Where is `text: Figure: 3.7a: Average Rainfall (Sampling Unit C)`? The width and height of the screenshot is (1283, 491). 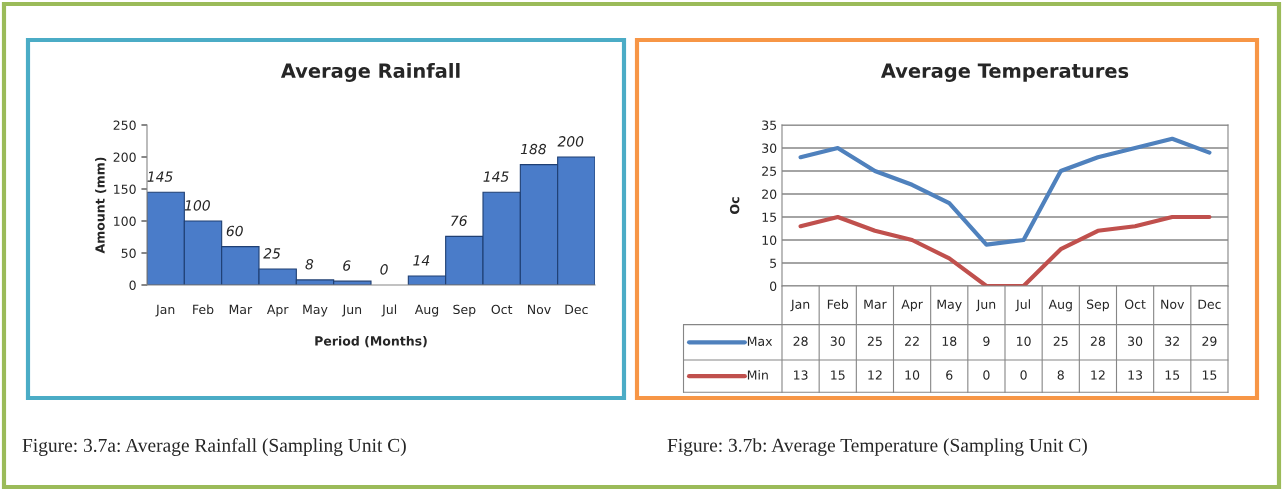
text: Figure: 3.7a: Average Rainfall (Sampling Unit C) is located at coordinates (214, 447).